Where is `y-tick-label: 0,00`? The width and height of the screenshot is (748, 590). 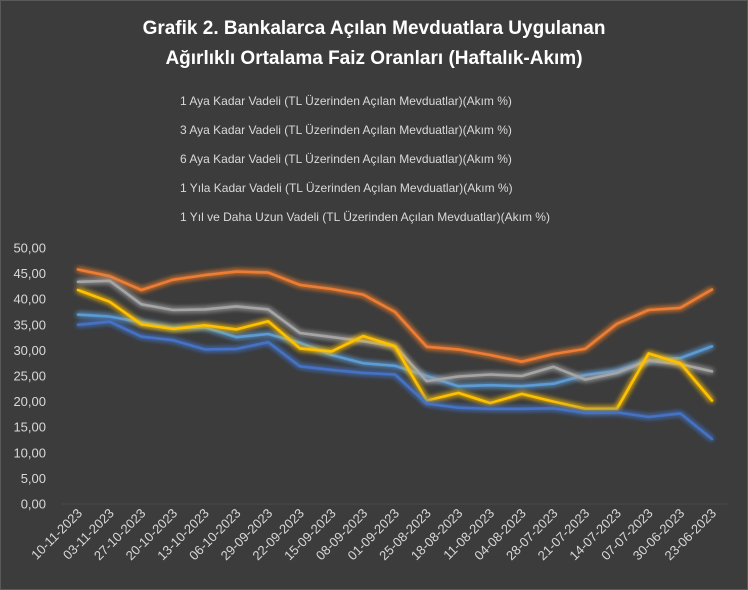 y-tick-label: 0,00 is located at coordinates (33, 504).